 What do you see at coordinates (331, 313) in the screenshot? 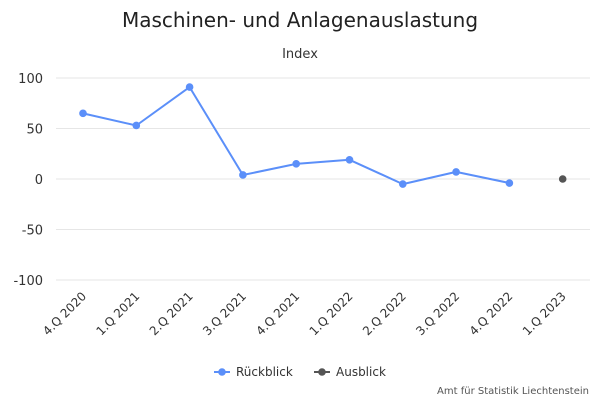
I see `x-tick-label: 1.Q 2022` at bounding box center [331, 313].